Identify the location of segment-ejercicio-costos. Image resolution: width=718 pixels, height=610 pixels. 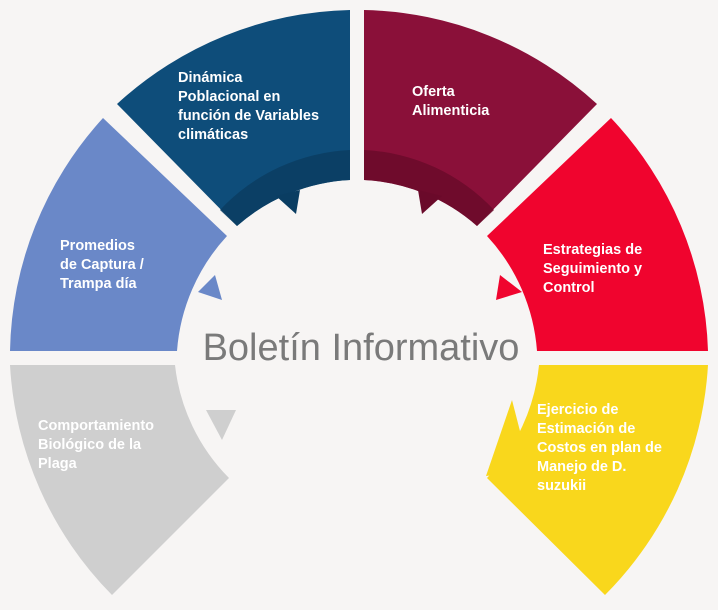
(597, 480).